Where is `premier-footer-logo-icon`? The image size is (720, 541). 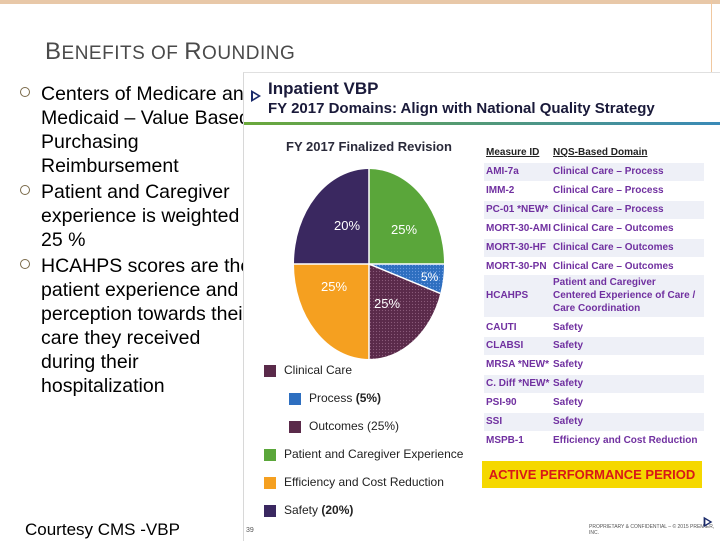 premier-footer-logo-icon is located at coordinates (708, 522).